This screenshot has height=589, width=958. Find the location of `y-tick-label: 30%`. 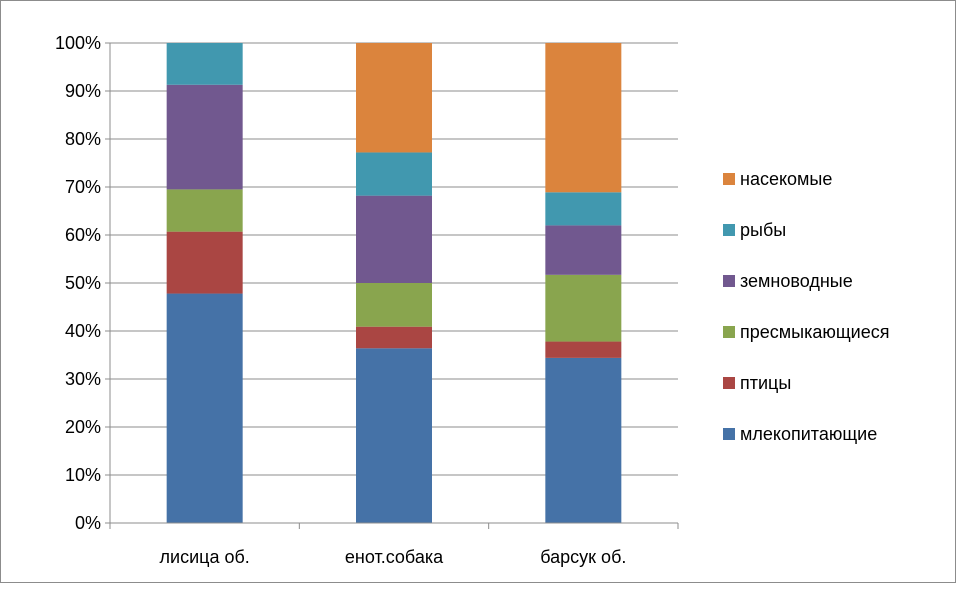

y-tick-label: 30% is located at coordinates (83, 379).